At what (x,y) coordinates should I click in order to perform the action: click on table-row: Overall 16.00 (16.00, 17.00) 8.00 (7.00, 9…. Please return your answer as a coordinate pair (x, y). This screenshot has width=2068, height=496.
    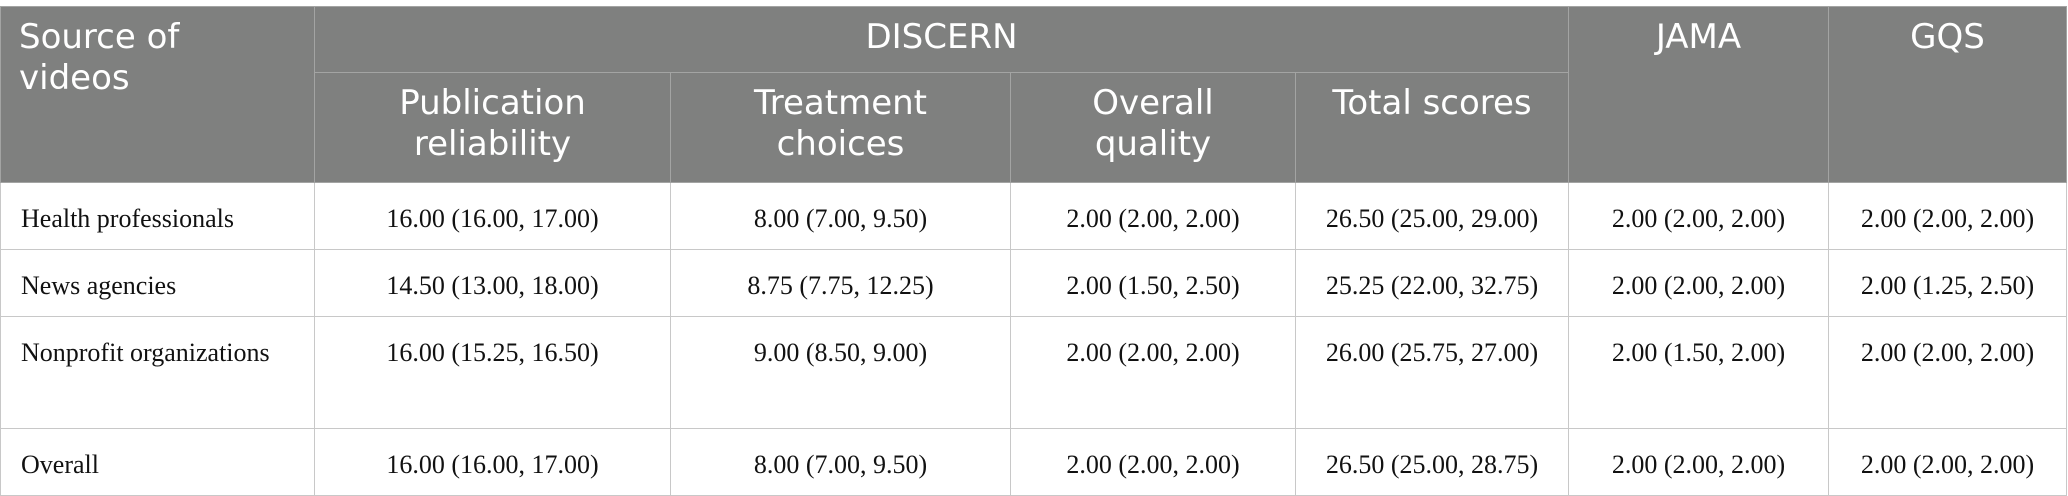
    Looking at the image, I should click on (1034, 462).